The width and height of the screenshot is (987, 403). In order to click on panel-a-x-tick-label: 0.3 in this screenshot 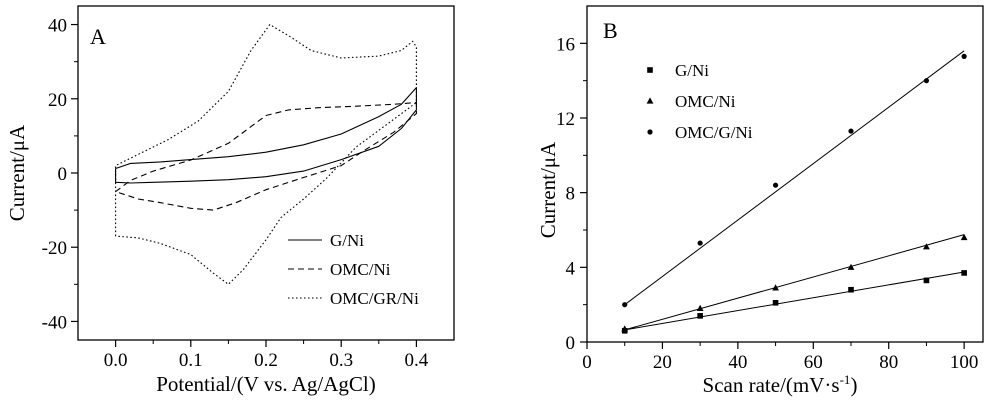, I will do `click(341, 360)`.